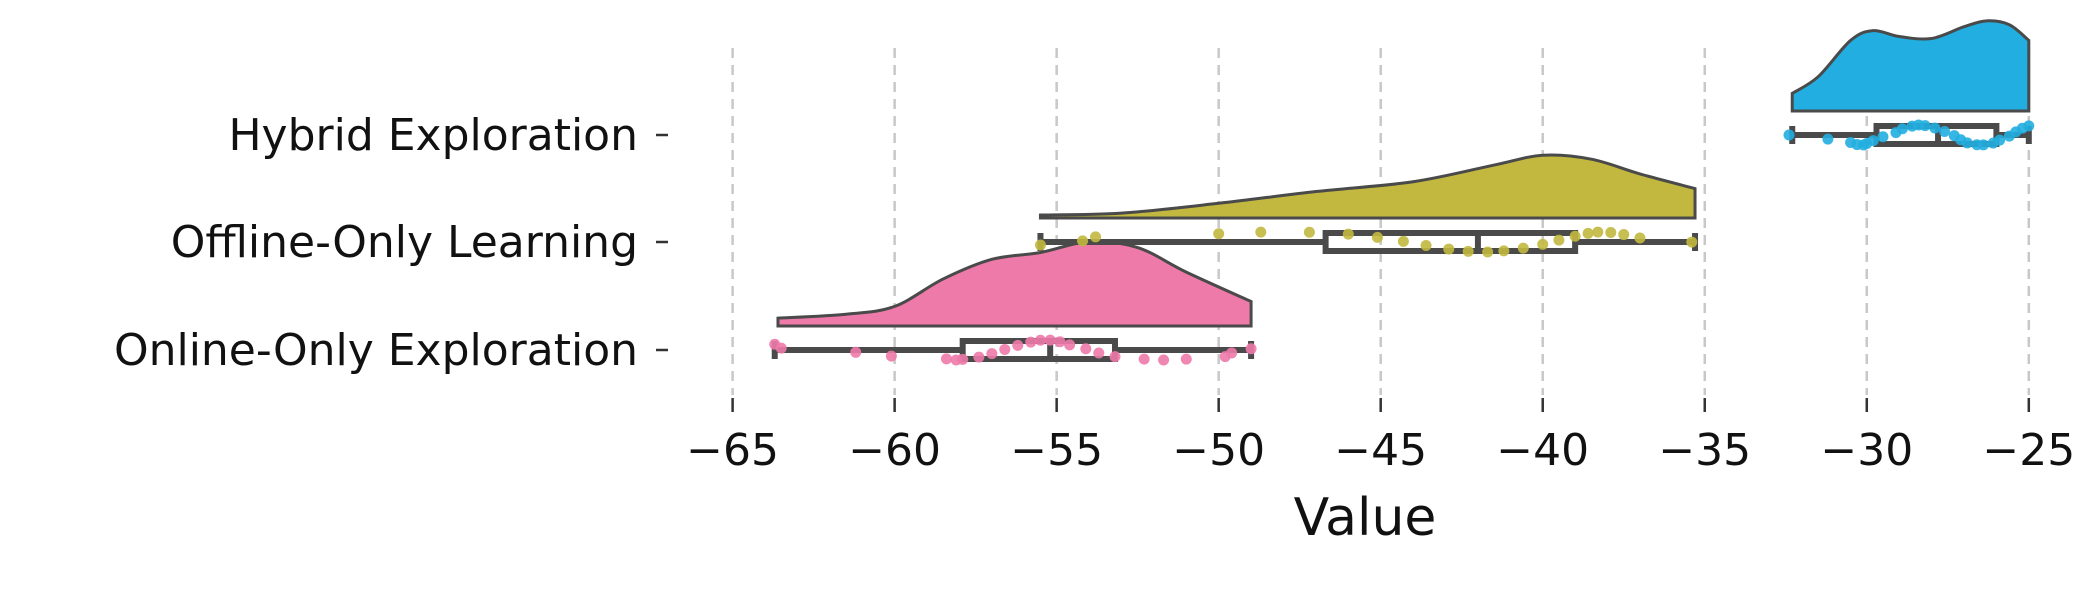 This screenshot has width=2100, height=600. I want to click on y-tick-label: Online-Only Exploration, so click(376, 350).